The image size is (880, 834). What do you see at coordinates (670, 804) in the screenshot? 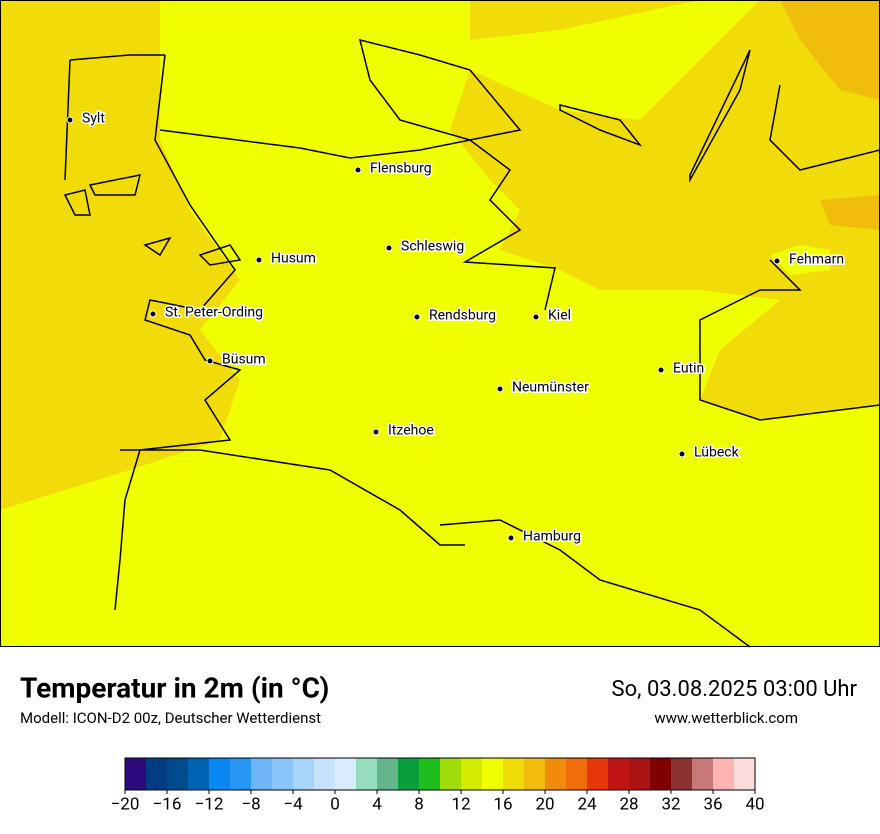
I see `colorbar-tick-label: 32` at bounding box center [670, 804].